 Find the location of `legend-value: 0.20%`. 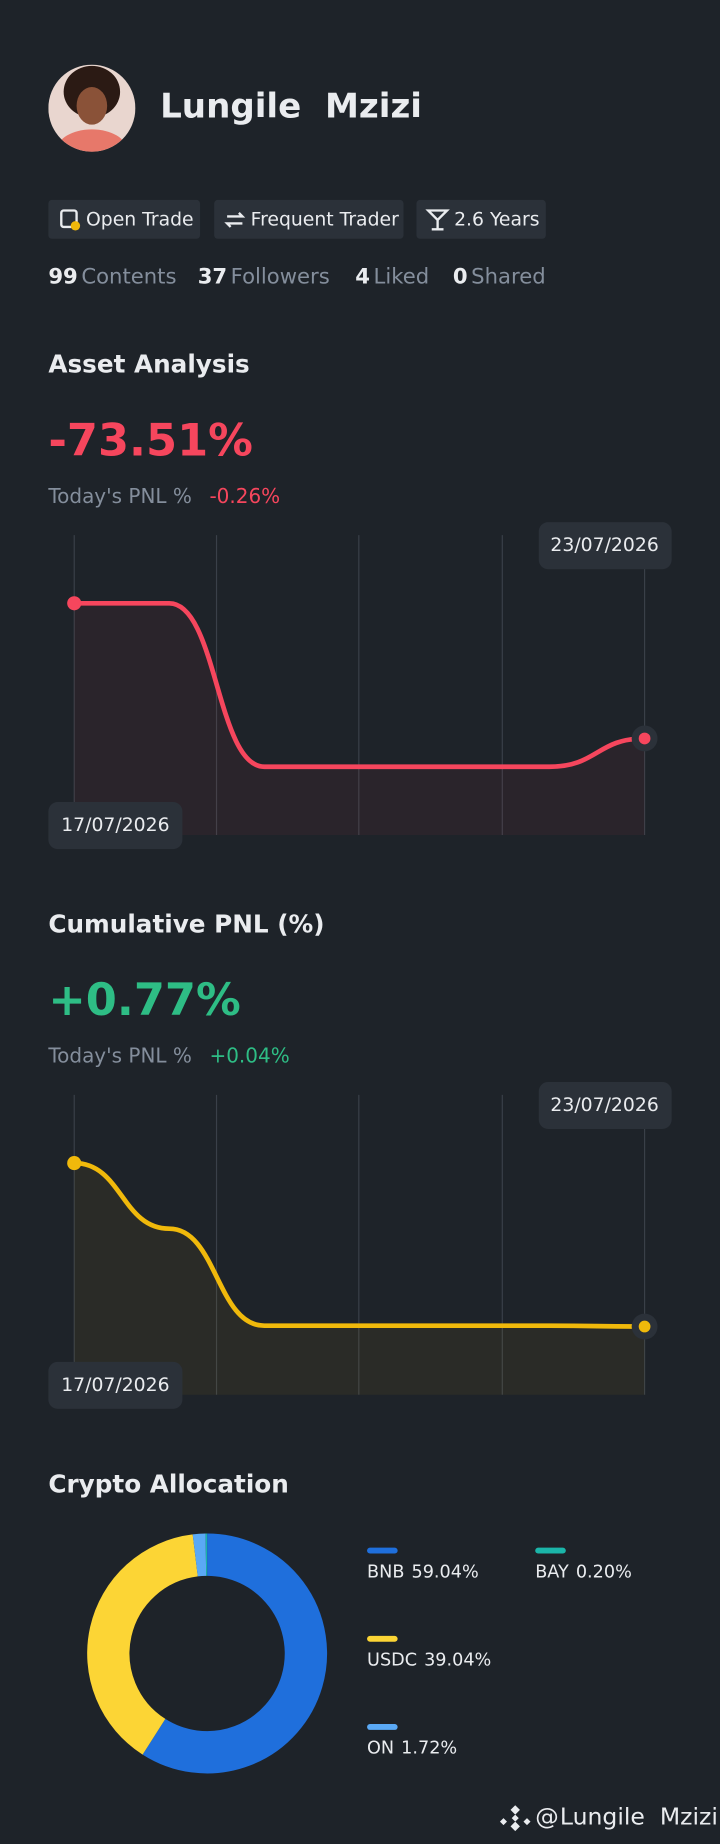

legend-value: 0.20% is located at coordinates (604, 1572).